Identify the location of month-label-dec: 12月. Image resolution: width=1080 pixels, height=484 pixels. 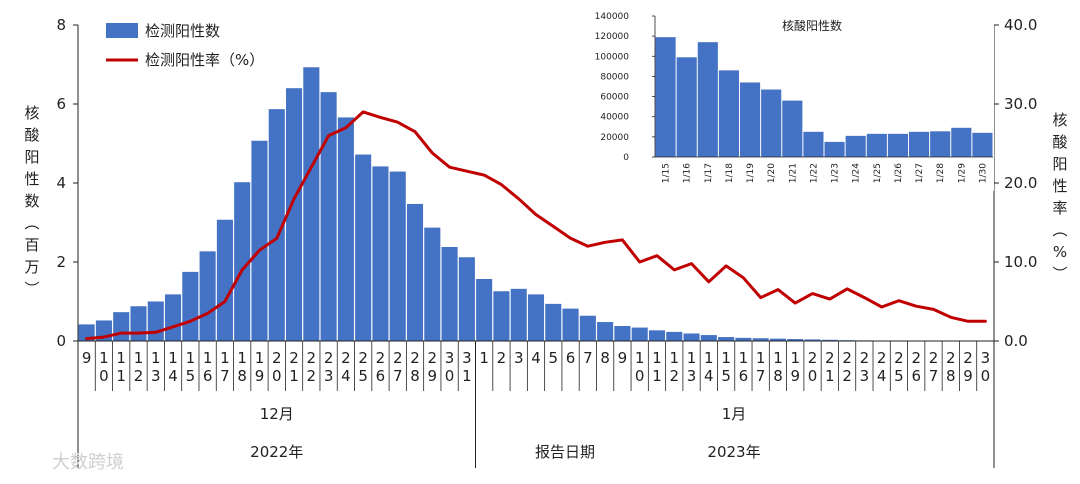
(277, 414).